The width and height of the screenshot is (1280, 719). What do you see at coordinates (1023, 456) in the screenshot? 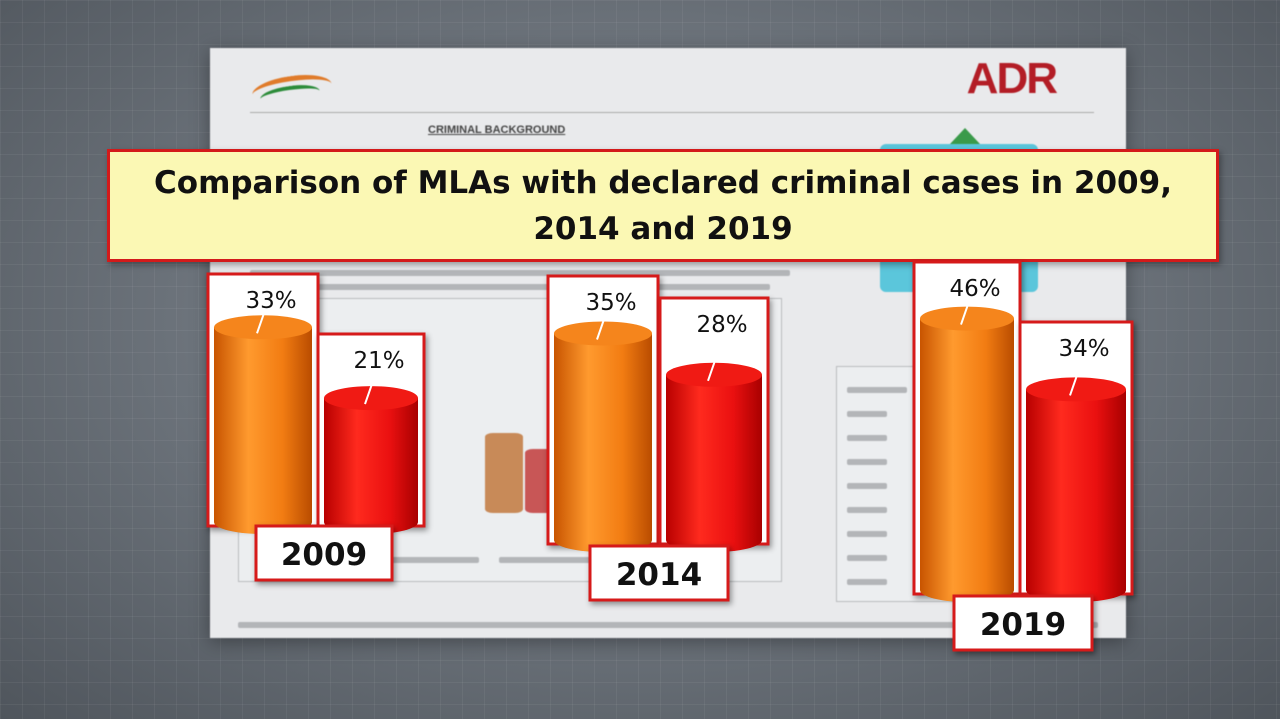
I see `bar-group-2019: 46% 34% 2019` at bounding box center [1023, 456].